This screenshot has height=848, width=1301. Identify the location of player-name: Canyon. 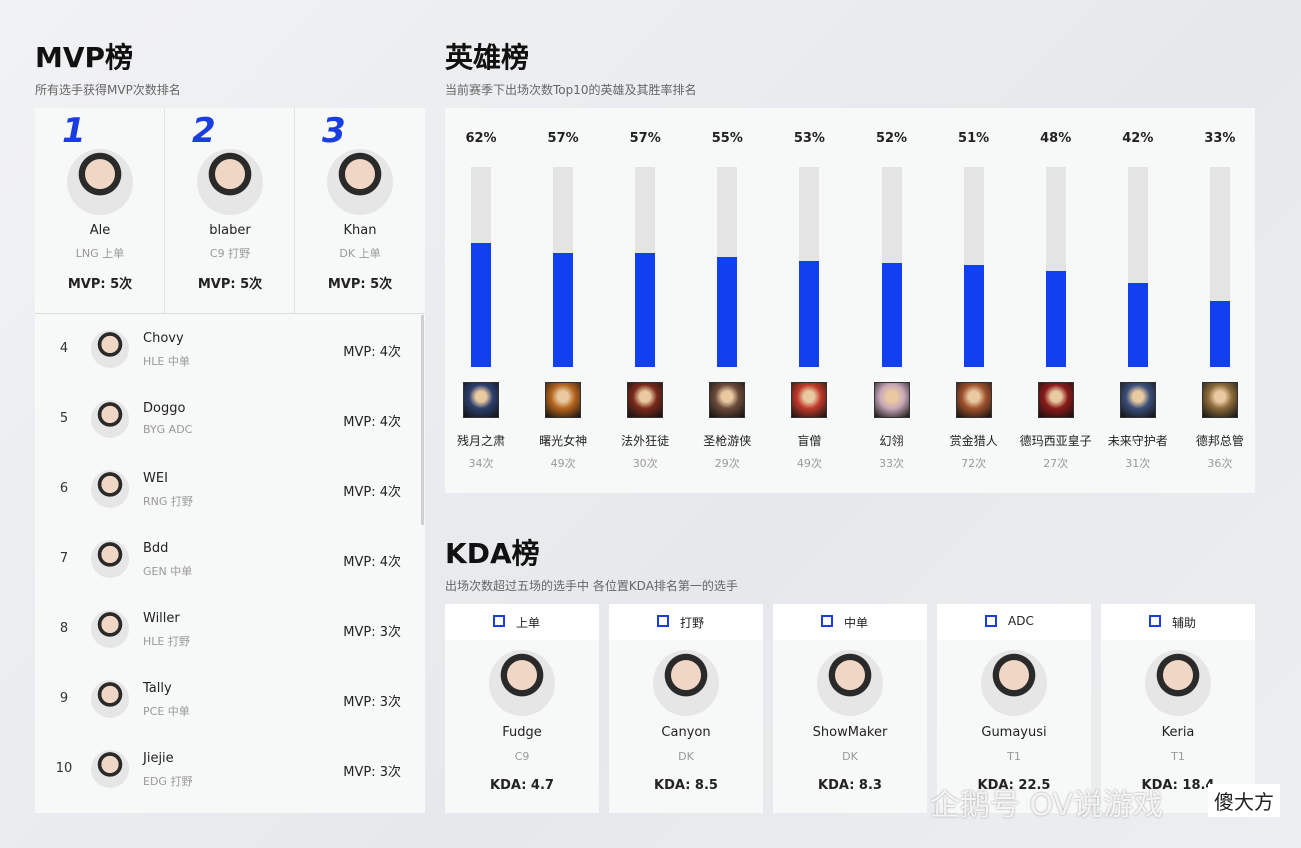
(686, 732).